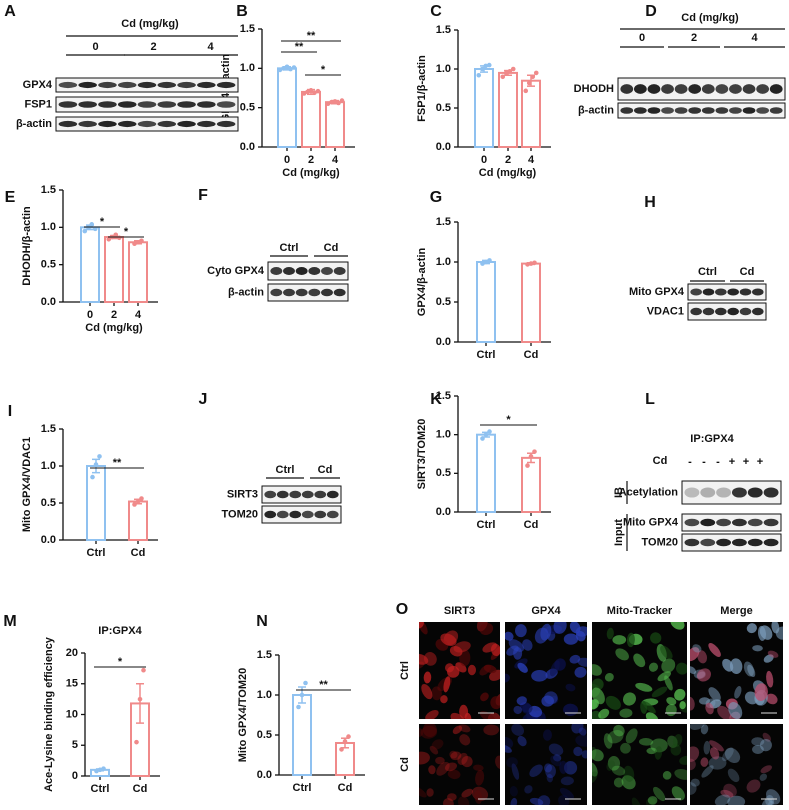 The image size is (789, 810). What do you see at coordinates (402, 609) in the screenshot?
I see `panel-label: O` at bounding box center [402, 609].